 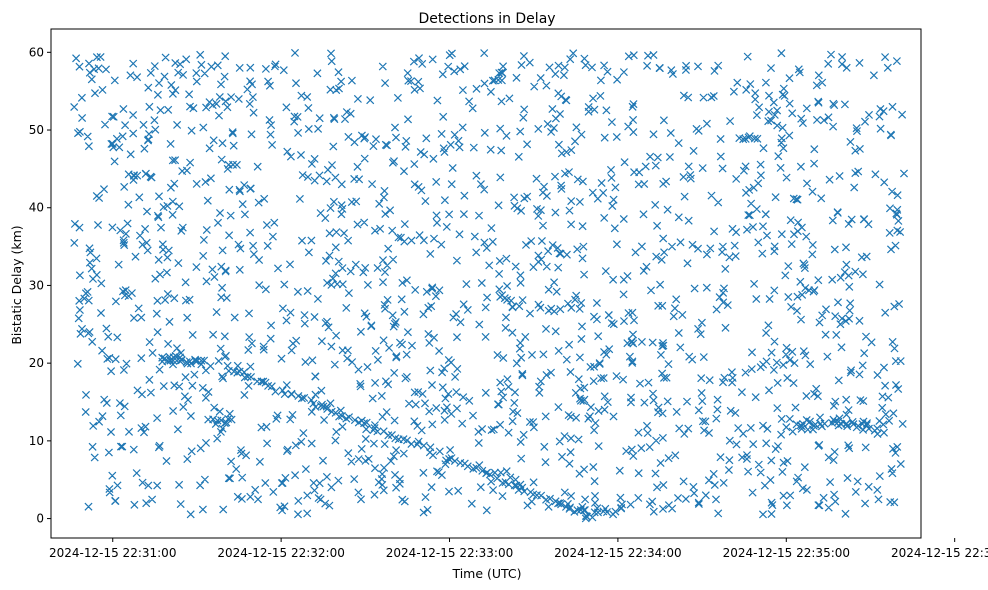 I want to click on y-tick-label: 30, so click(x=36, y=285).